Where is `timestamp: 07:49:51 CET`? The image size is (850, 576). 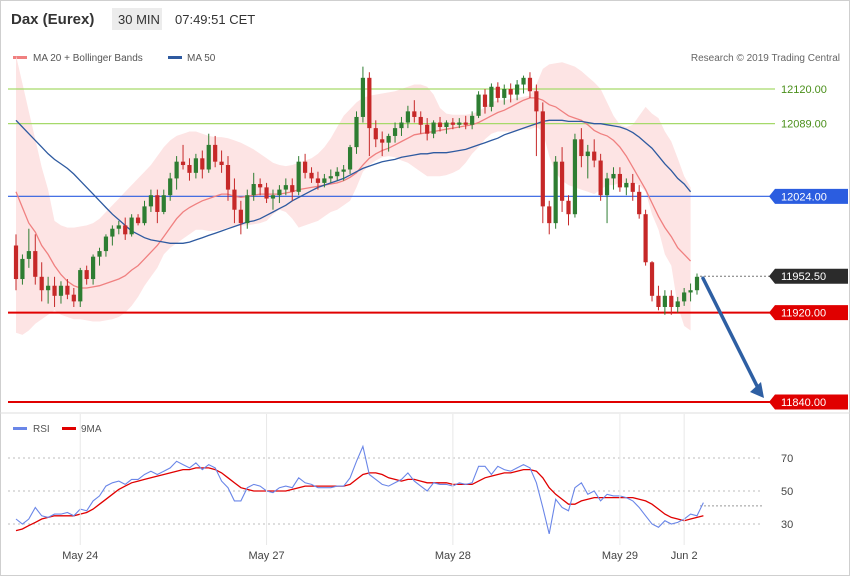
timestamp: 07:49:51 CET is located at coordinates (215, 19).